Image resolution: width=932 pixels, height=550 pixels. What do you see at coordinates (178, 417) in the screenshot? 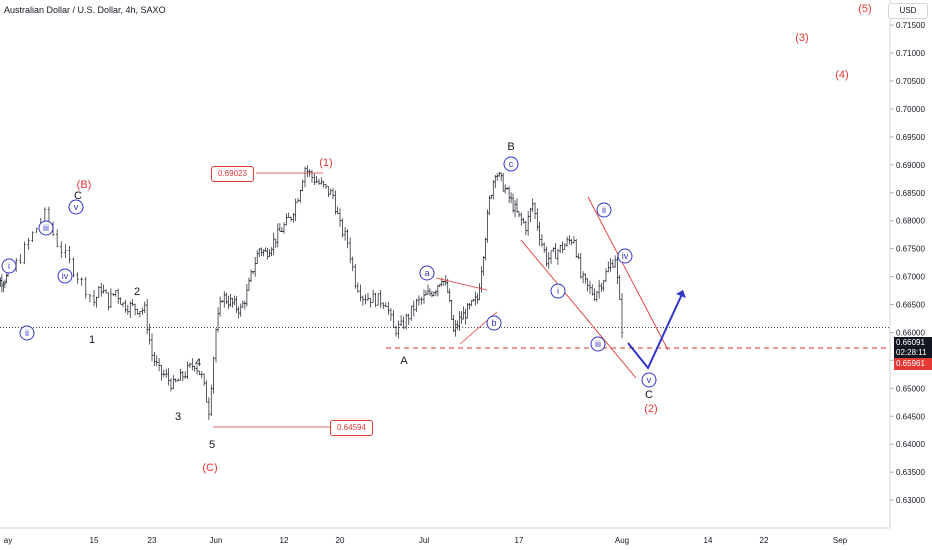
I see `wave-3: 3` at bounding box center [178, 417].